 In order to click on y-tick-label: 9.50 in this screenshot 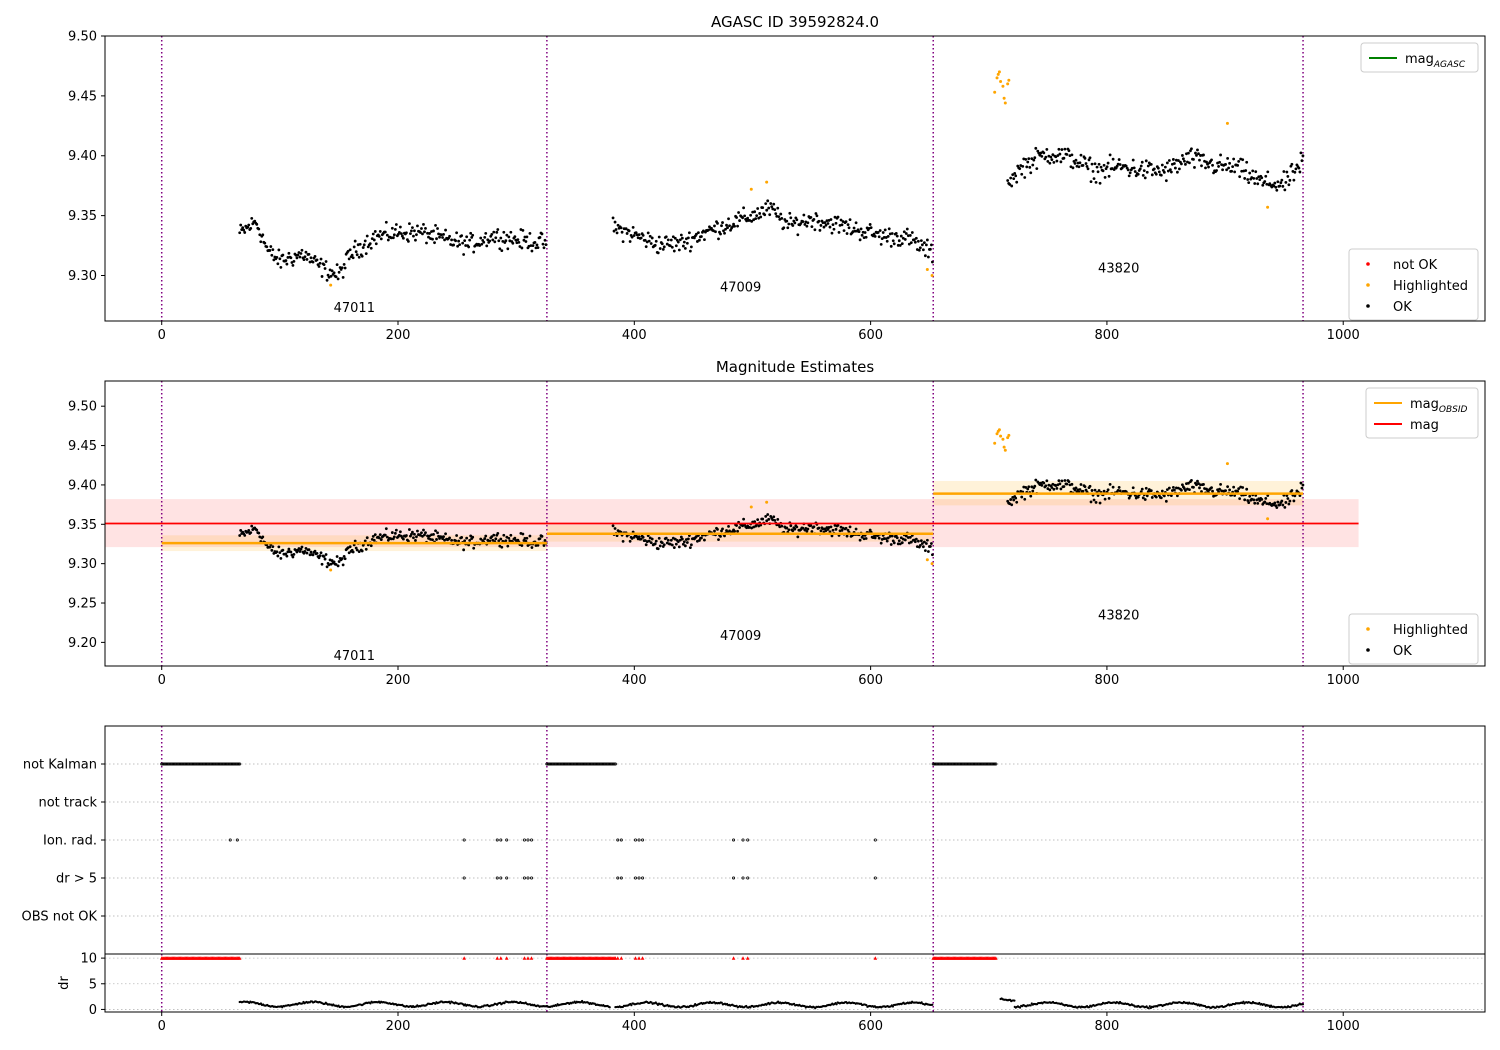, I will do `click(82, 407)`.